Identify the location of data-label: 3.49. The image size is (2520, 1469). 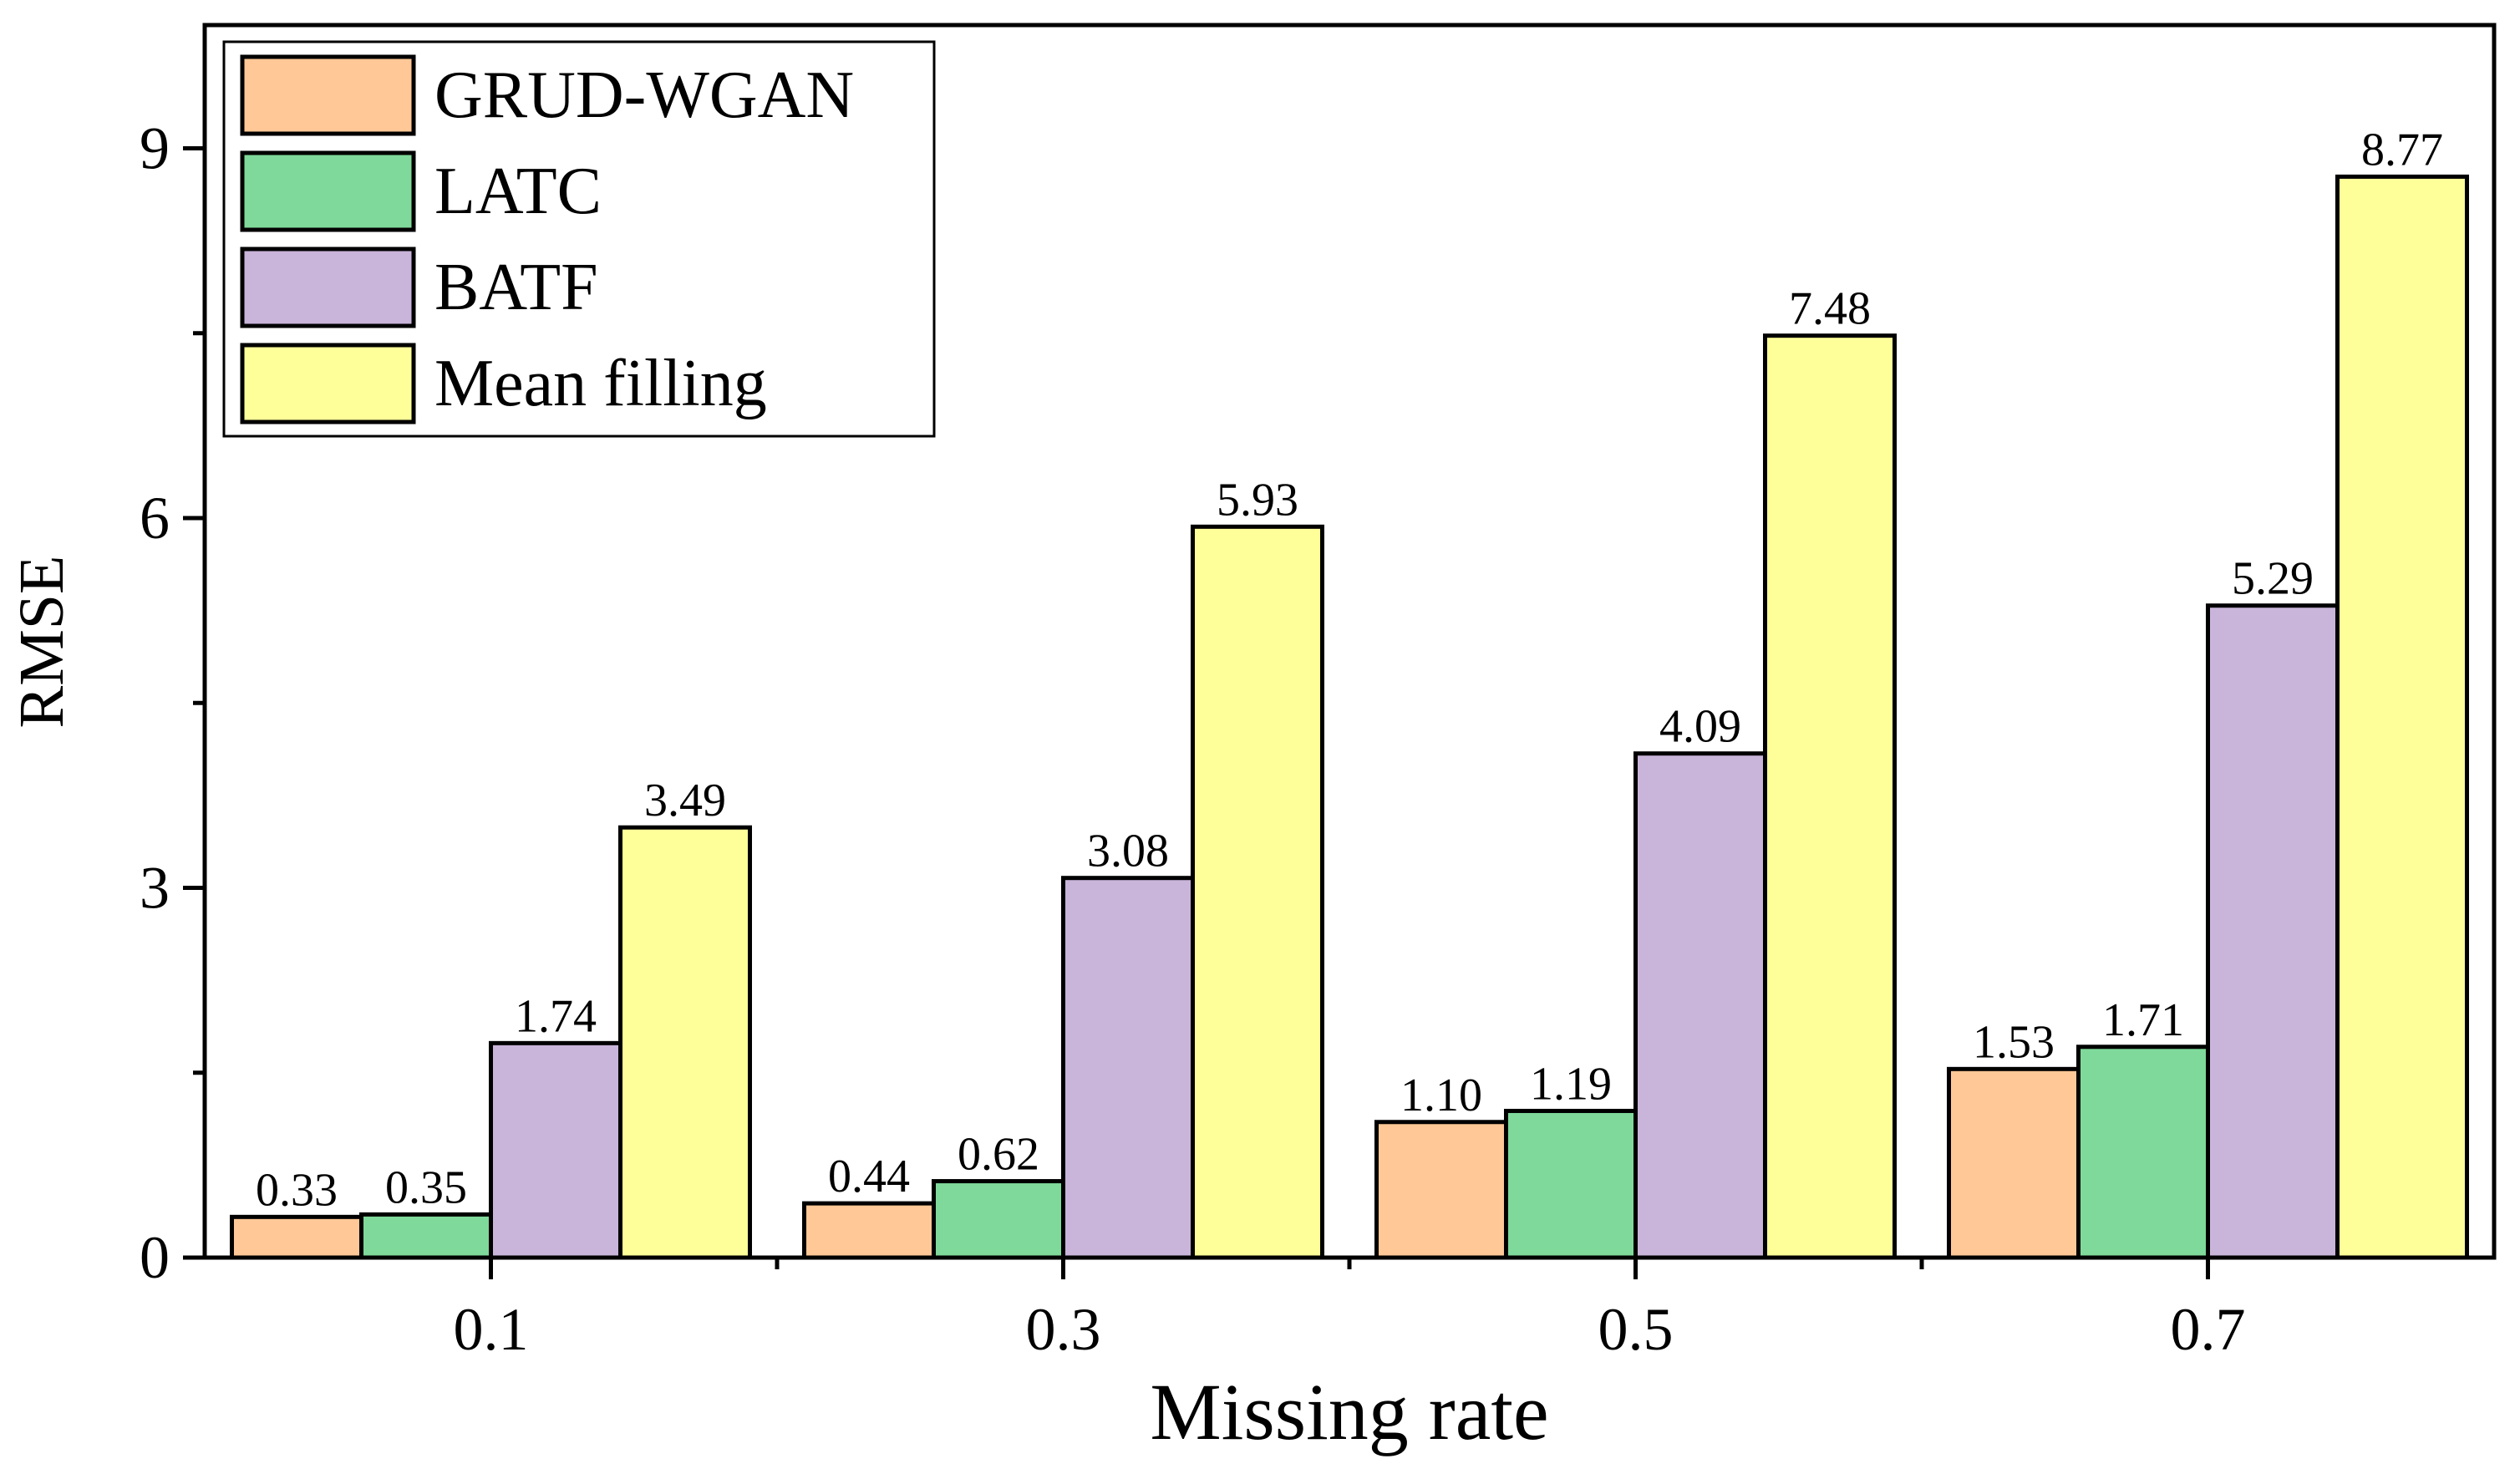
(685, 801).